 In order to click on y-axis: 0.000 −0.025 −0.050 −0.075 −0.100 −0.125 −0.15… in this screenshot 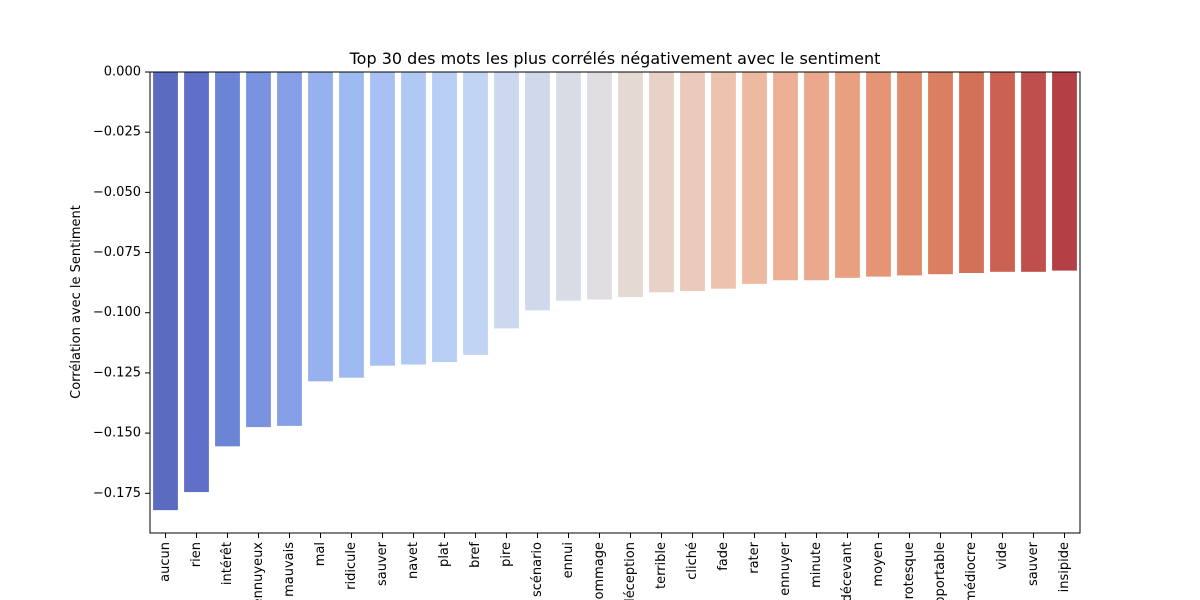, I will do `click(121, 283)`.